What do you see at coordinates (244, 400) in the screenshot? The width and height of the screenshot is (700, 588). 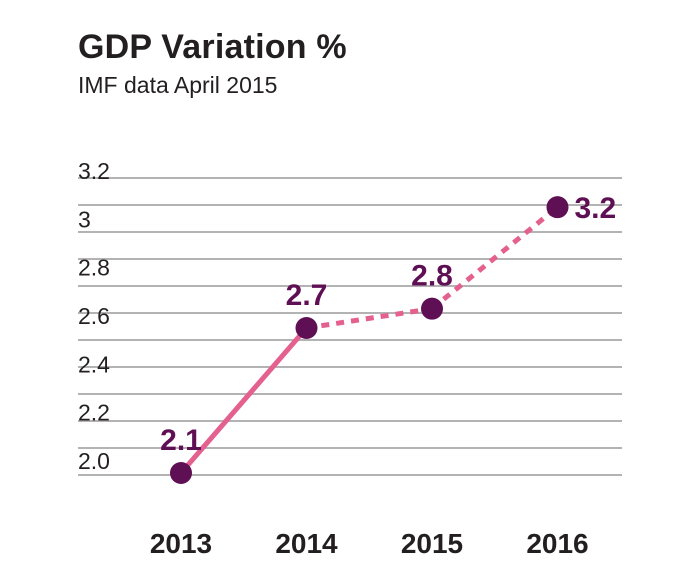 I see `line-segment` at bounding box center [244, 400].